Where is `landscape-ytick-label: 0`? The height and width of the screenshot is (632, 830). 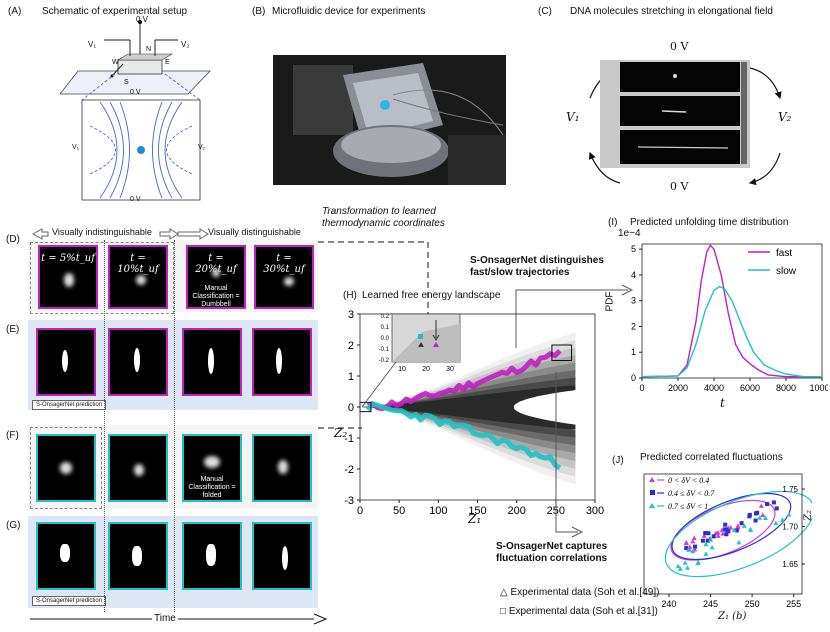
landscape-ytick-label: 0 is located at coordinates (351, 408).